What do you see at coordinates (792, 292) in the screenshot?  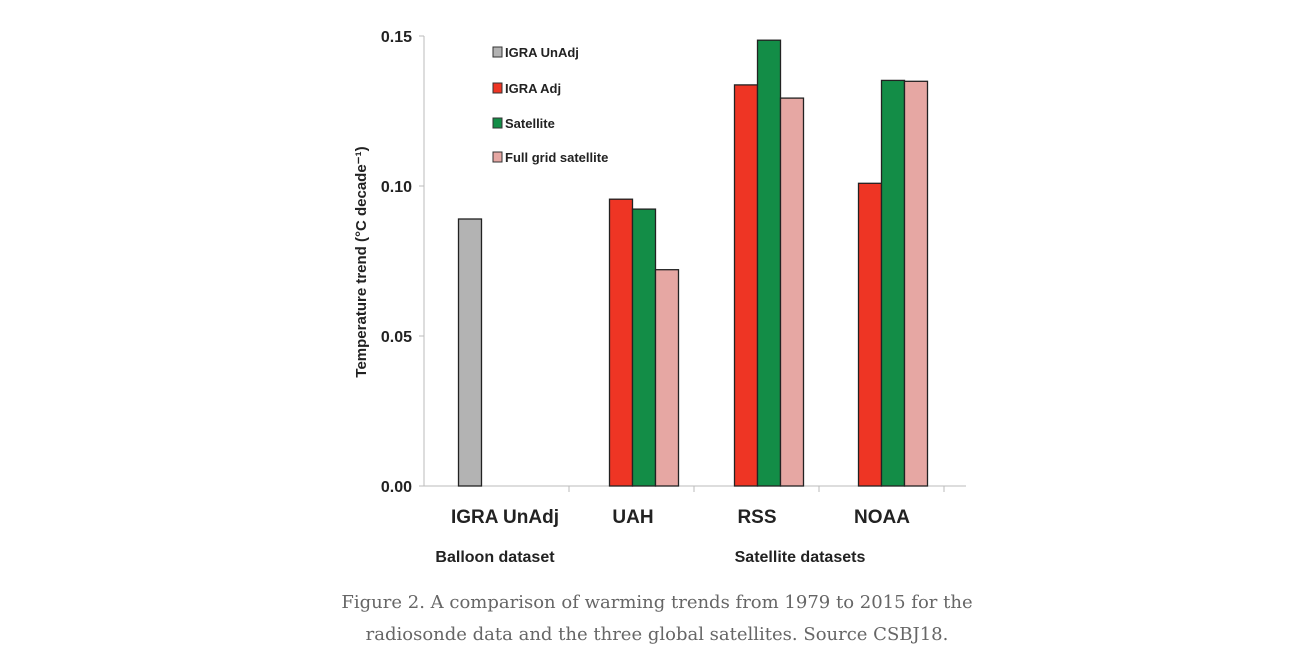 I see `bar-rss-full-grid-satellite` at bounding box center [792, 292].